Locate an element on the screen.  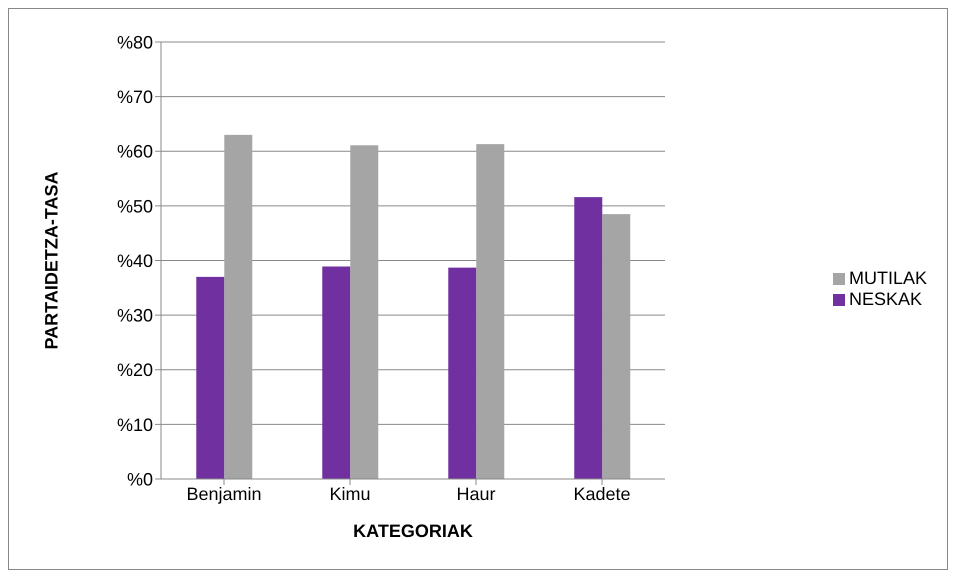
y-axis-title: PARTAIDETZA-TASA is located at coordinates (51, 261).